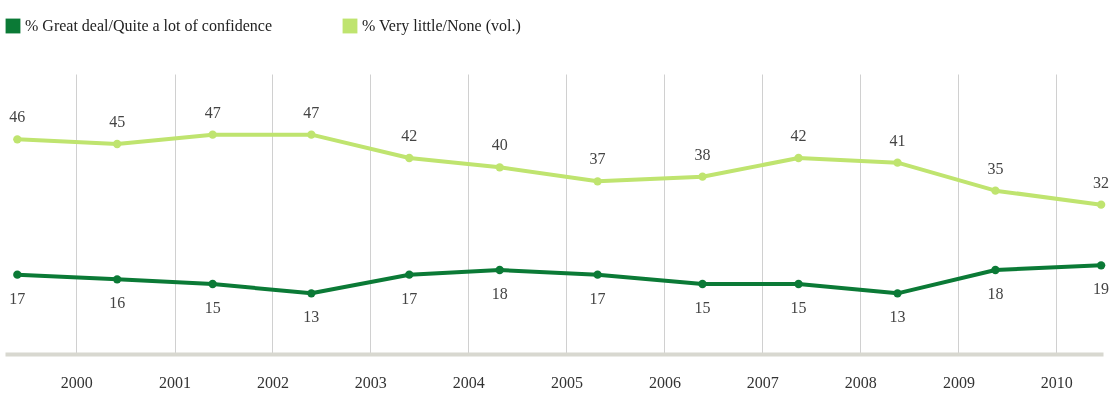 This screenshot has height=408, width=1118. I want to click on x-tick-label: 2007, so click(762, 382).